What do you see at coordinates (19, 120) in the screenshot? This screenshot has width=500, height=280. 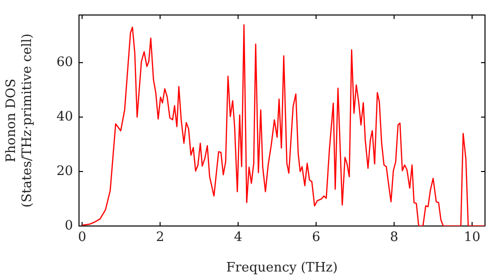 I see `y-axis-title: Phonon DOS (States/THz·primitive cell)` at bounding box center [19, 120].